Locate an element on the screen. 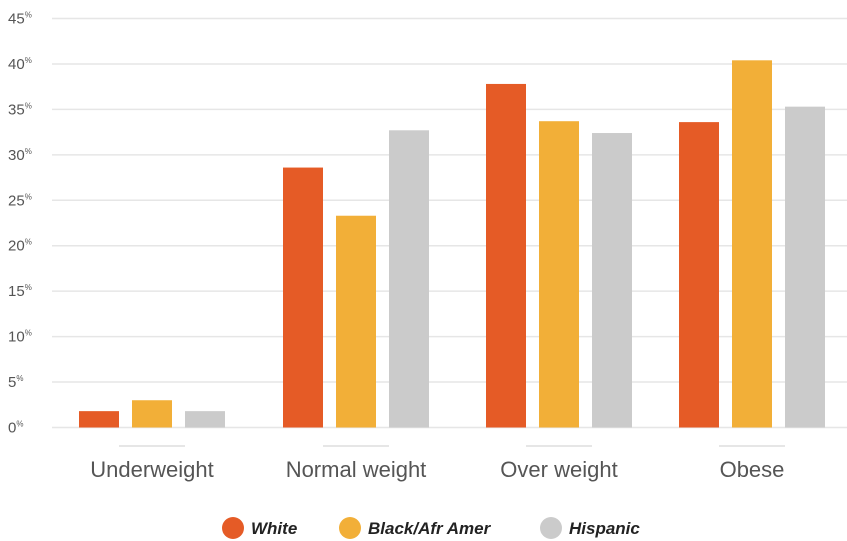  category-label-underweight: Underweight is located at coordinates (152, 469).